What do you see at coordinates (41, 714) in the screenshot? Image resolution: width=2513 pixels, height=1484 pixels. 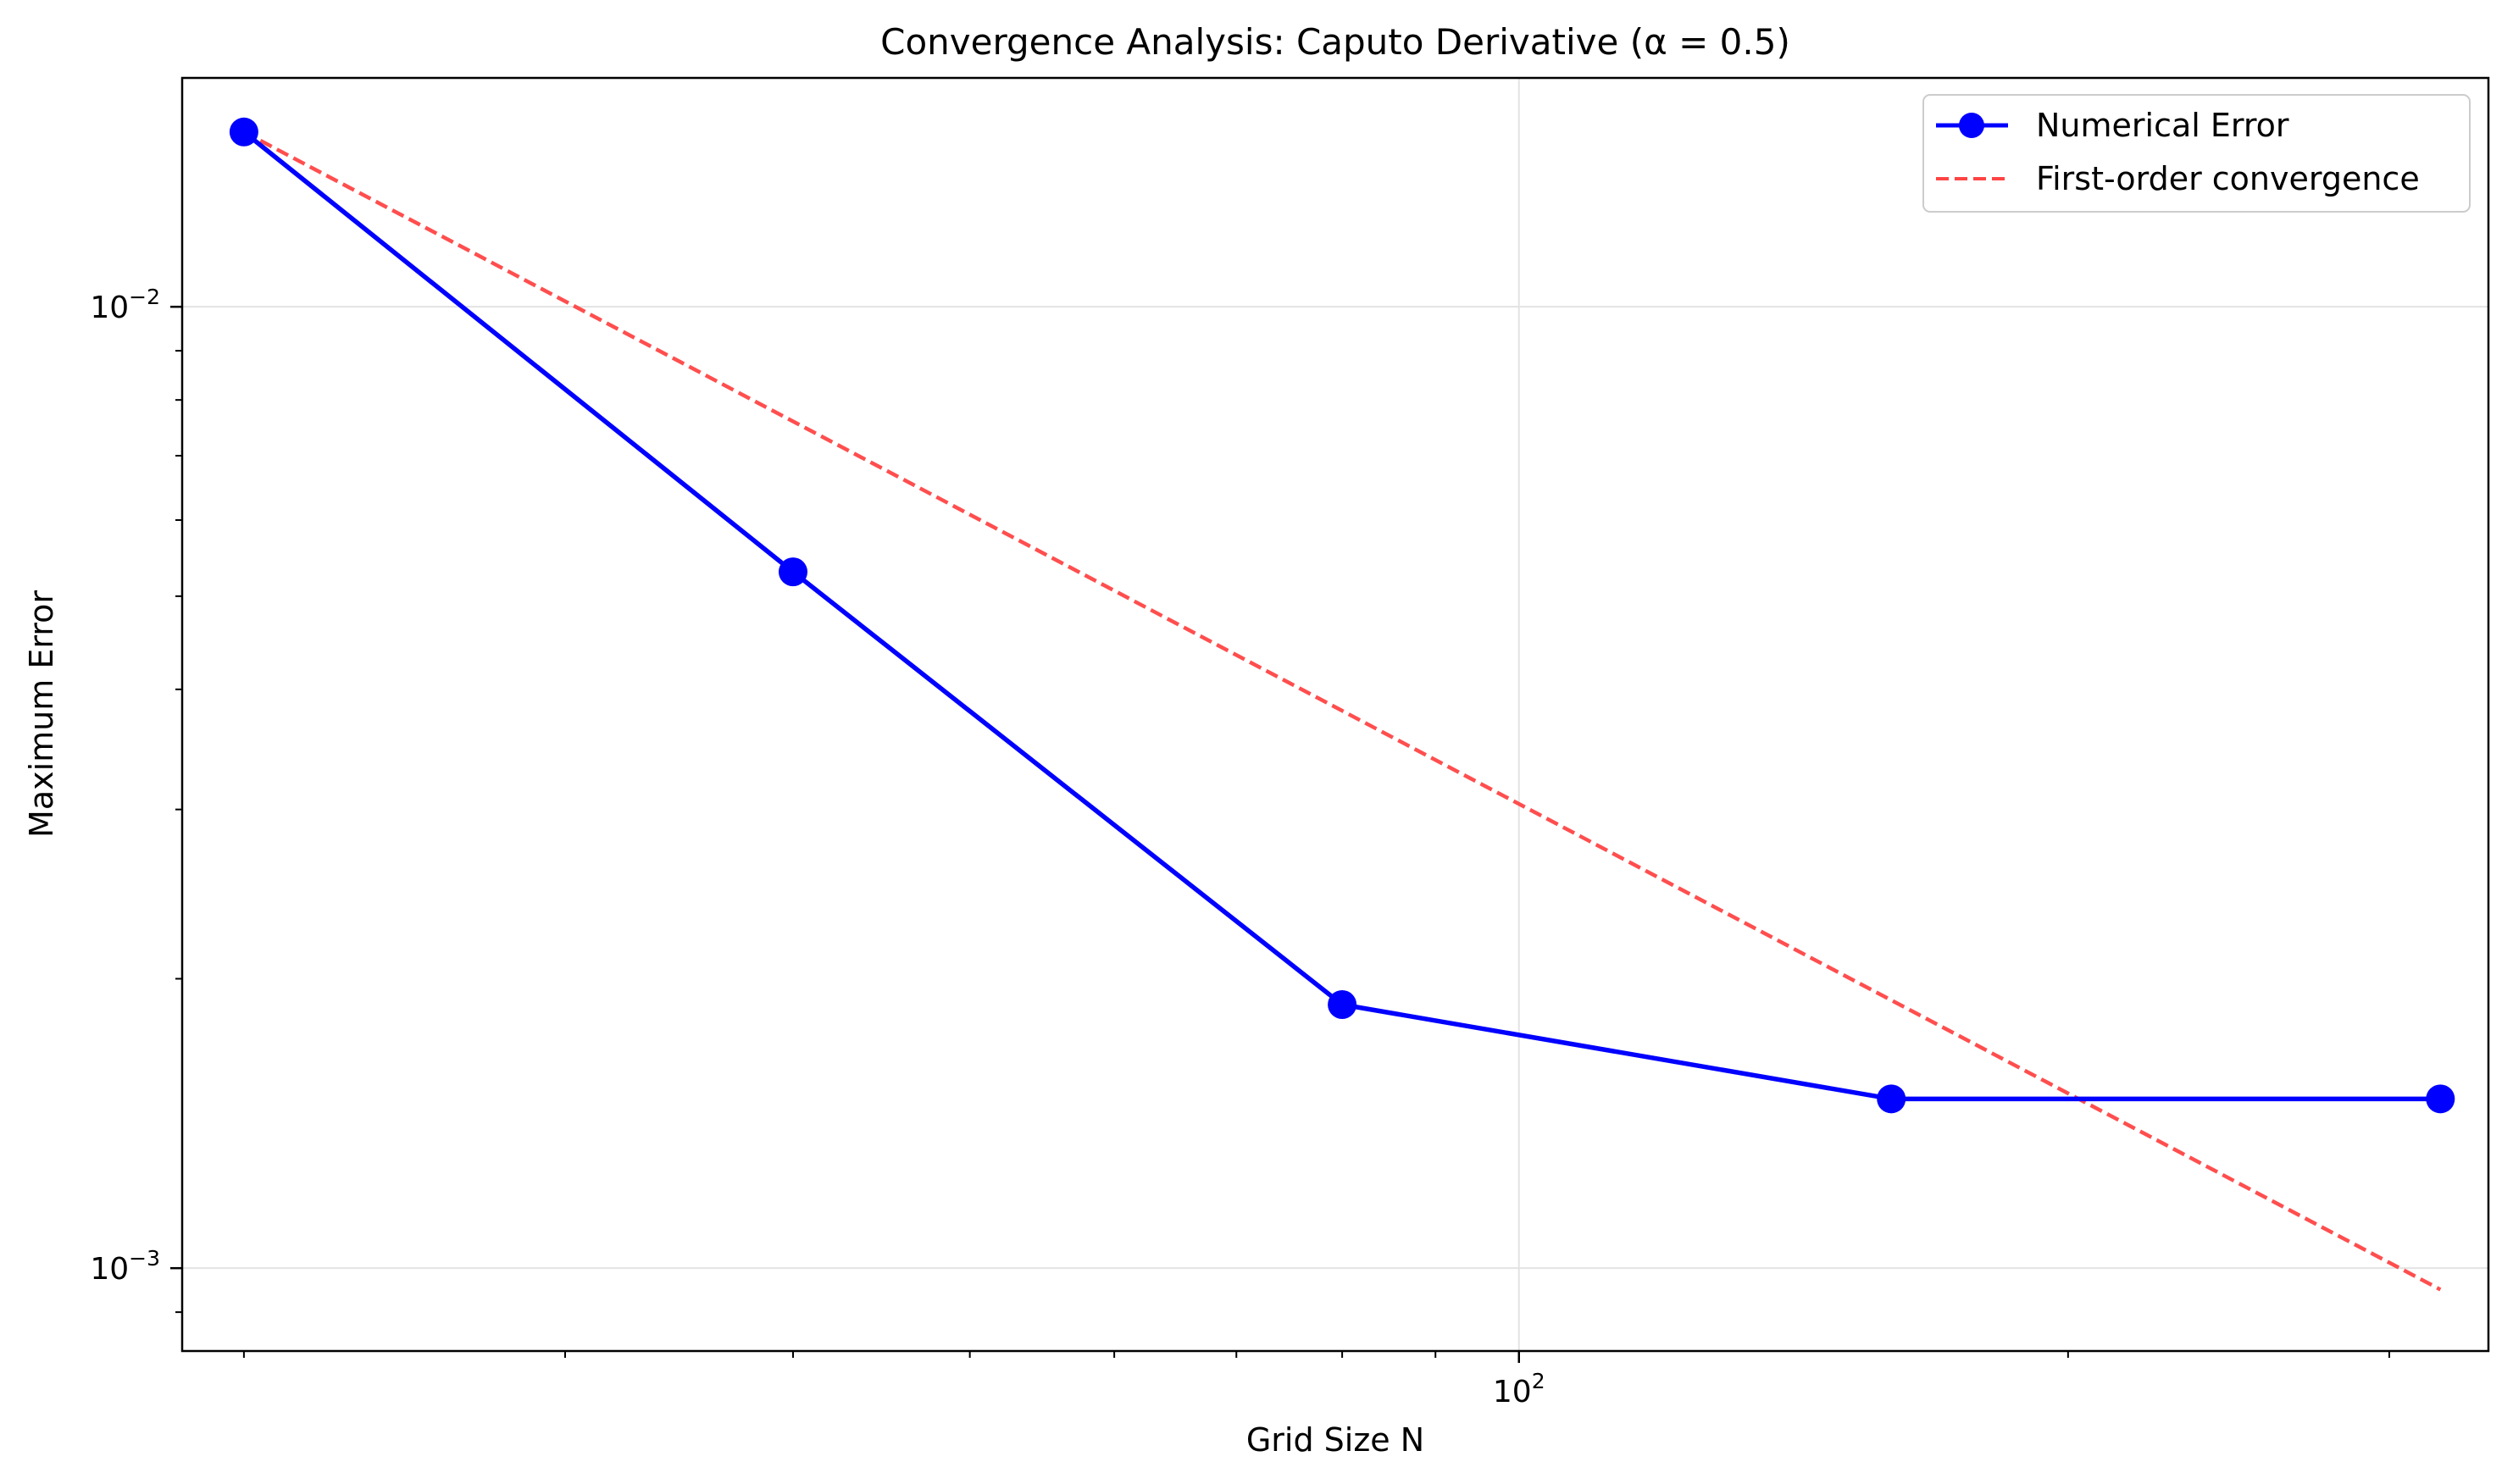 I see `y-axis-label: Maximum Error` at bounding box center [41, 714].